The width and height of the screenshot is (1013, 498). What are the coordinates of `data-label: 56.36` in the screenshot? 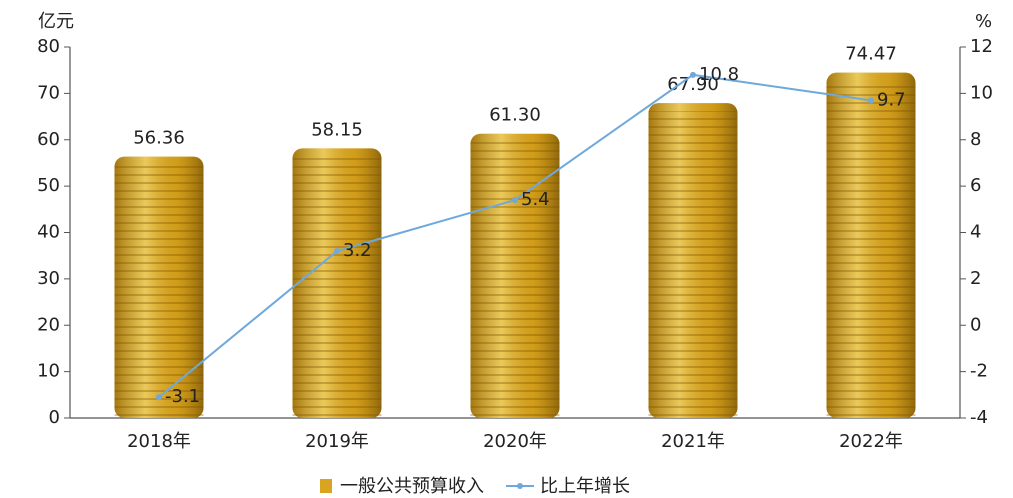 It's located at (159, 138).